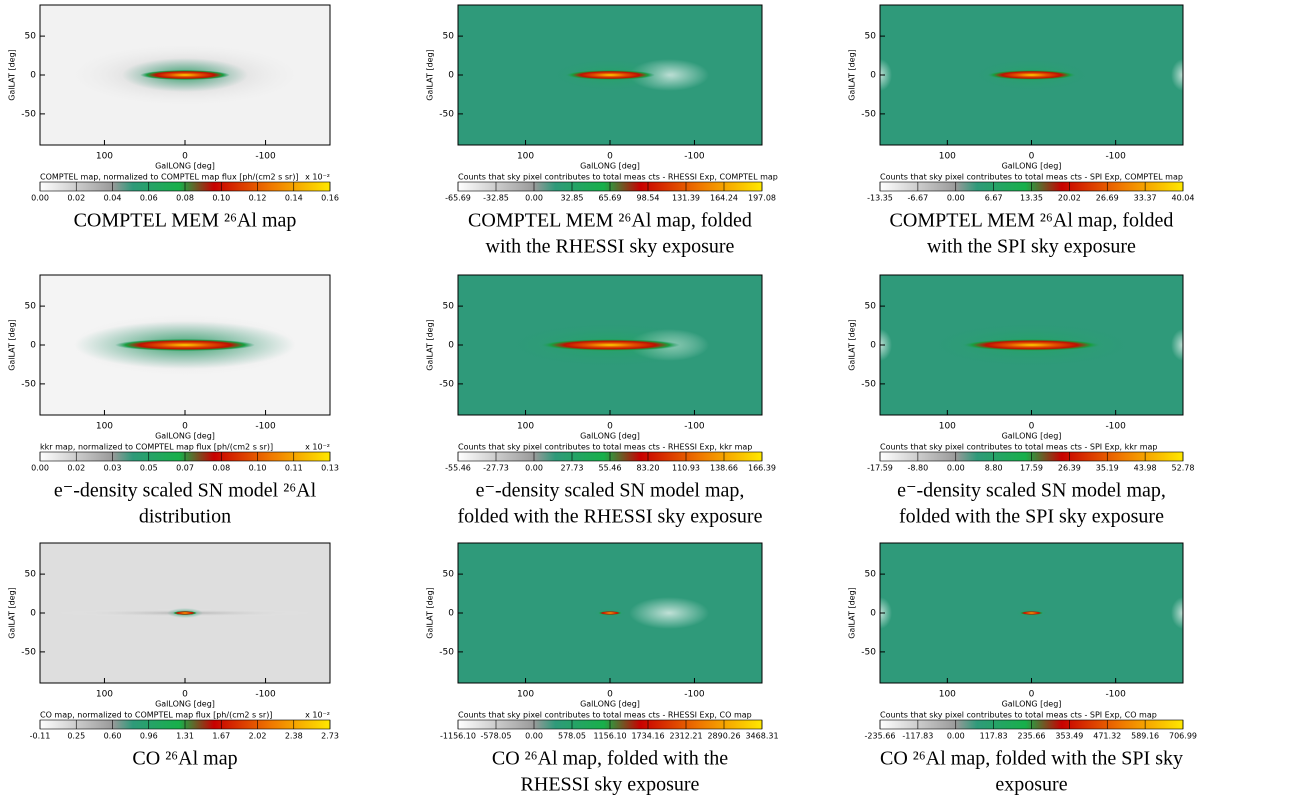 The width and height of the screenshot is (1302, 811). Describe the element at coordinates (185, 221) in the screenshot. I see `caption: COMPTEL MEM ²⁶Al map` at that location.